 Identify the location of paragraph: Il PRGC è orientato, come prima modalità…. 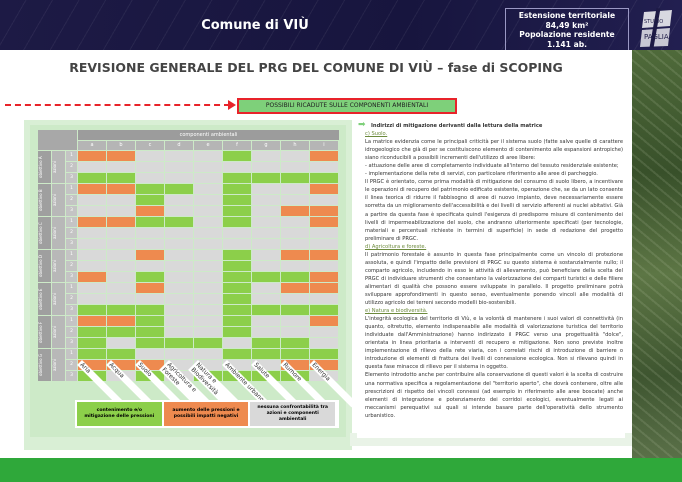
(494, 210).